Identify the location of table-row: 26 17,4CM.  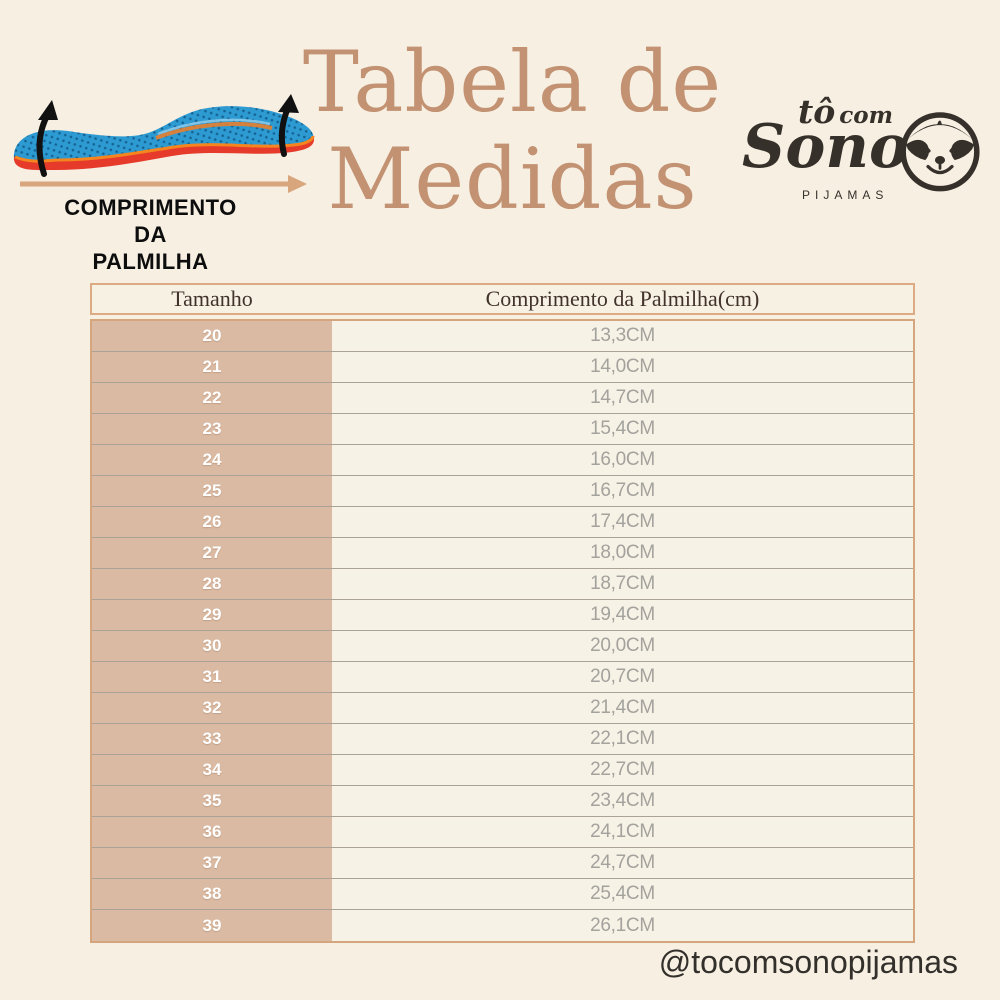
(502, 522).